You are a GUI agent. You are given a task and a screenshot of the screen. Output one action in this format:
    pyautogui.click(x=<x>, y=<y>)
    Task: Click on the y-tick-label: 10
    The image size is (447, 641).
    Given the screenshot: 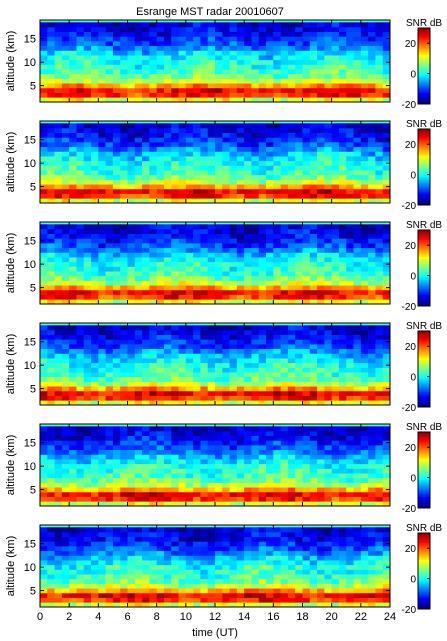 What is the action you would take?
    pyautogui.click(x=30, y=164)
    